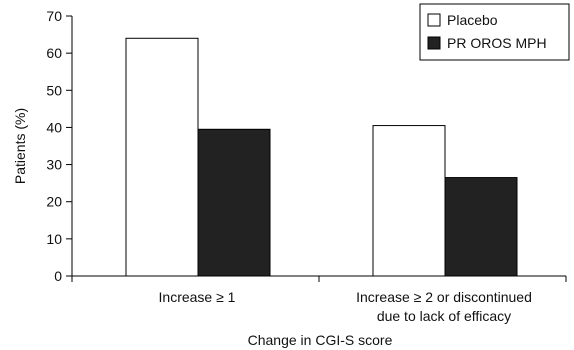 The height and width of the screenshot is (350, 574). I want to click on x-category-label: Increase ≥ 1, so click(197, 297).